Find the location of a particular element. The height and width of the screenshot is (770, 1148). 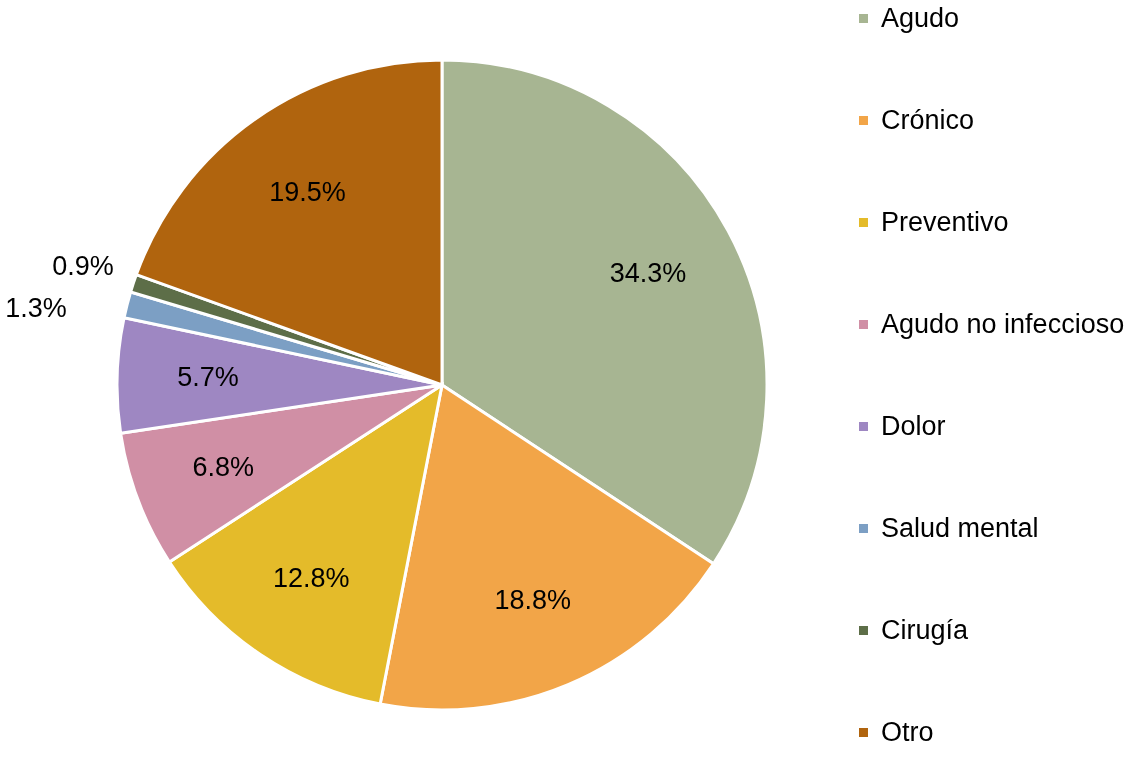

data-label: 34.3% is located at coordinates (648, 272).